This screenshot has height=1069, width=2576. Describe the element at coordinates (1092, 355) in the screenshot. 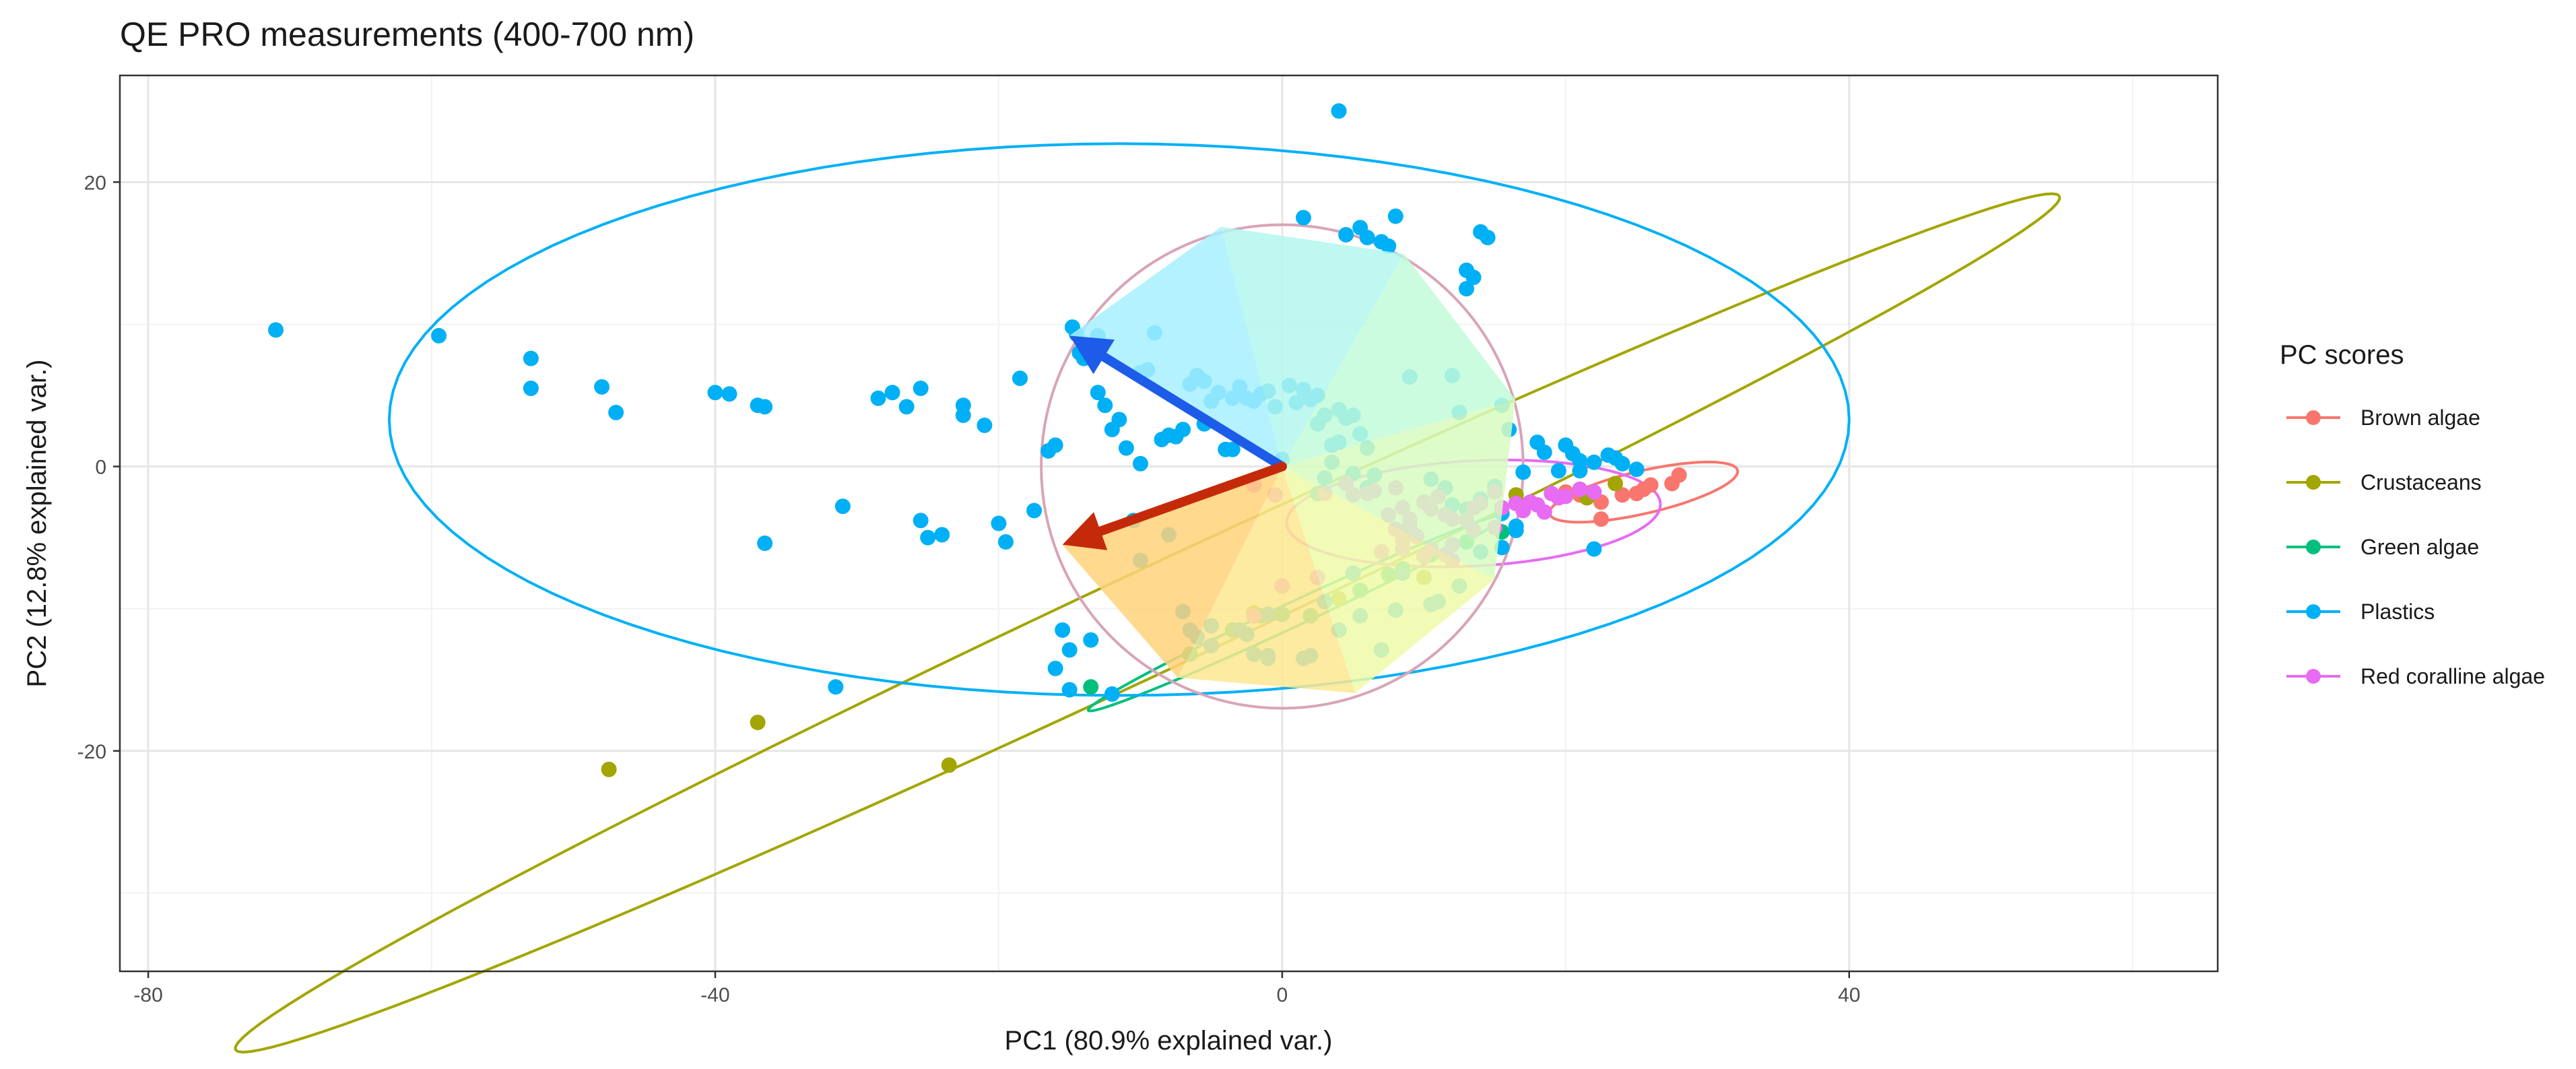

I see `loading-arrow-head` at that location.